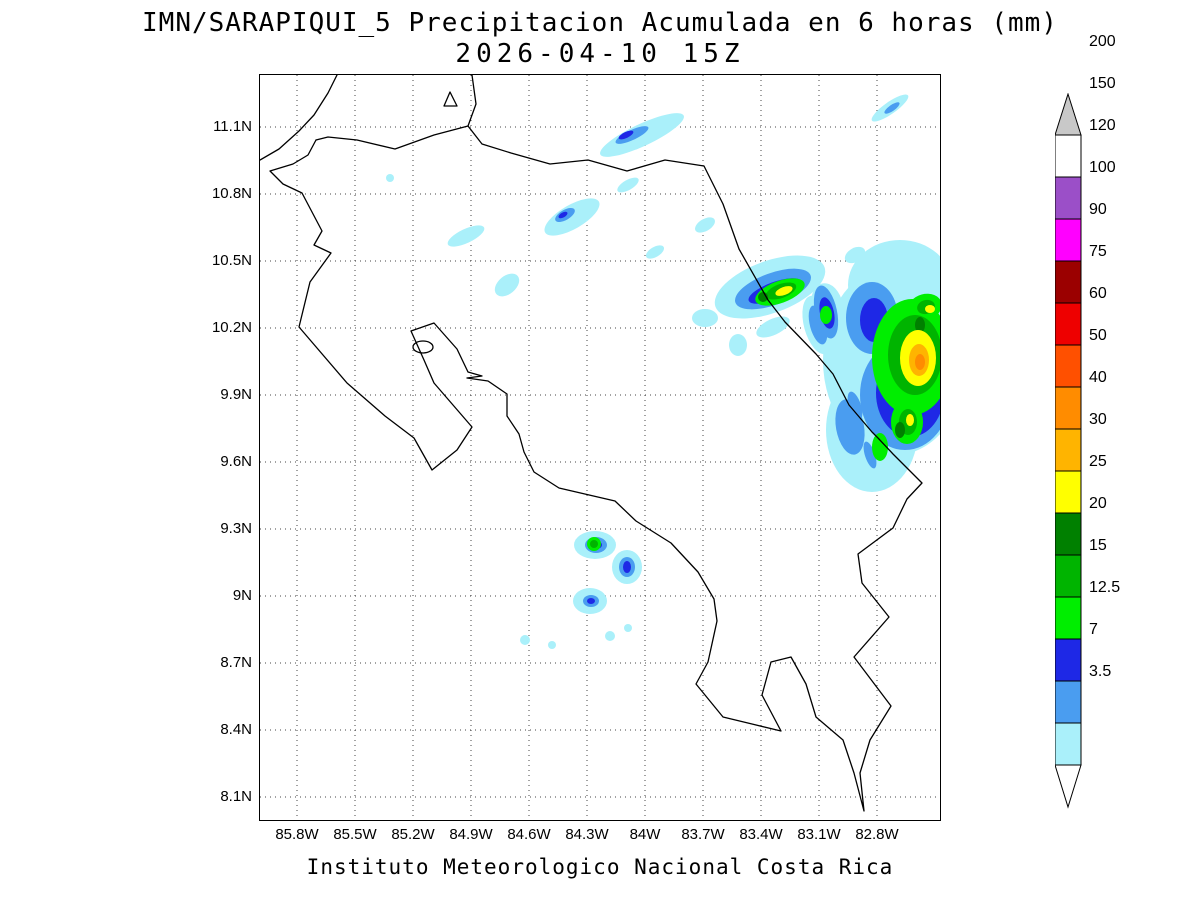 The width and height of the screenshot is (1200, 900). What do you see at coordinates (355, 834) in the screenshot?
I see `lon-axis-label: 85.5W` at bounding box center [355, 834].